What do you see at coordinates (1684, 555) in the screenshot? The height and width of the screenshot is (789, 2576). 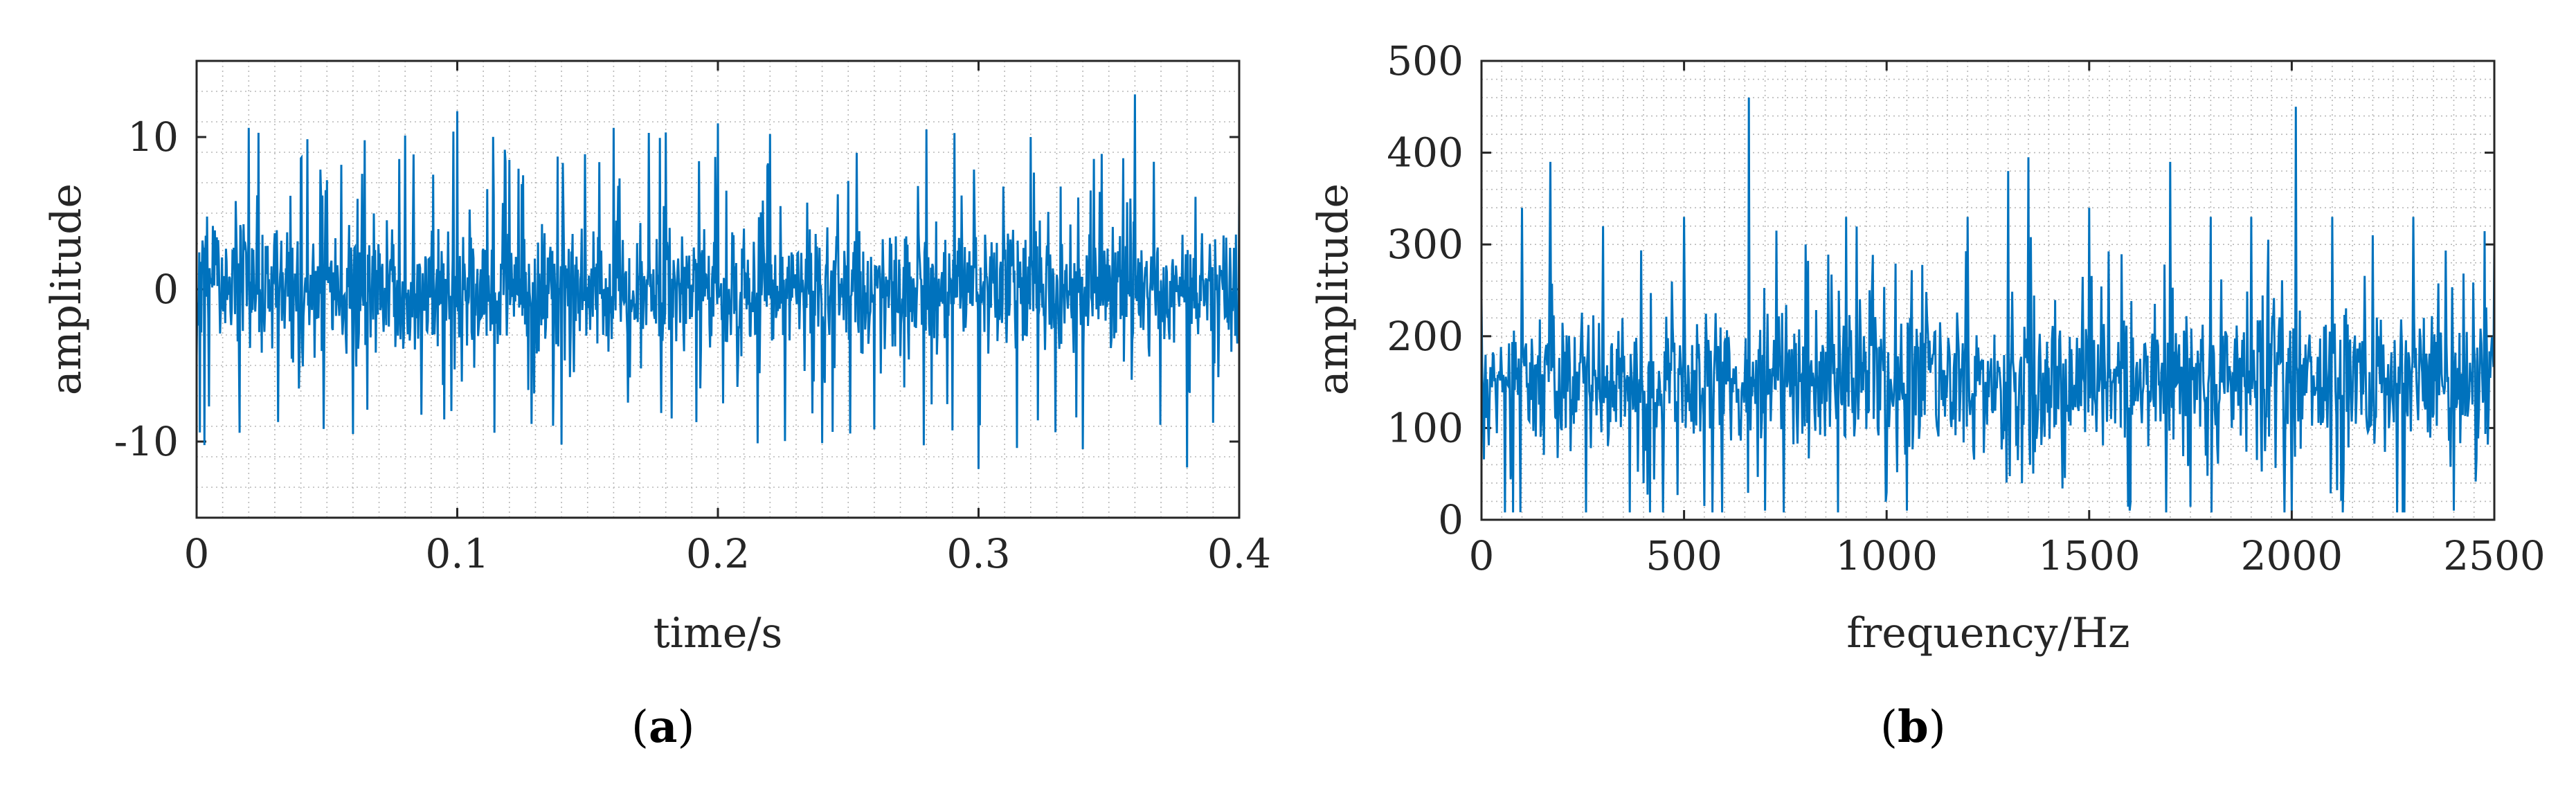 I see `b-x-tick-label: 500` at bounding box center [1684, 555].